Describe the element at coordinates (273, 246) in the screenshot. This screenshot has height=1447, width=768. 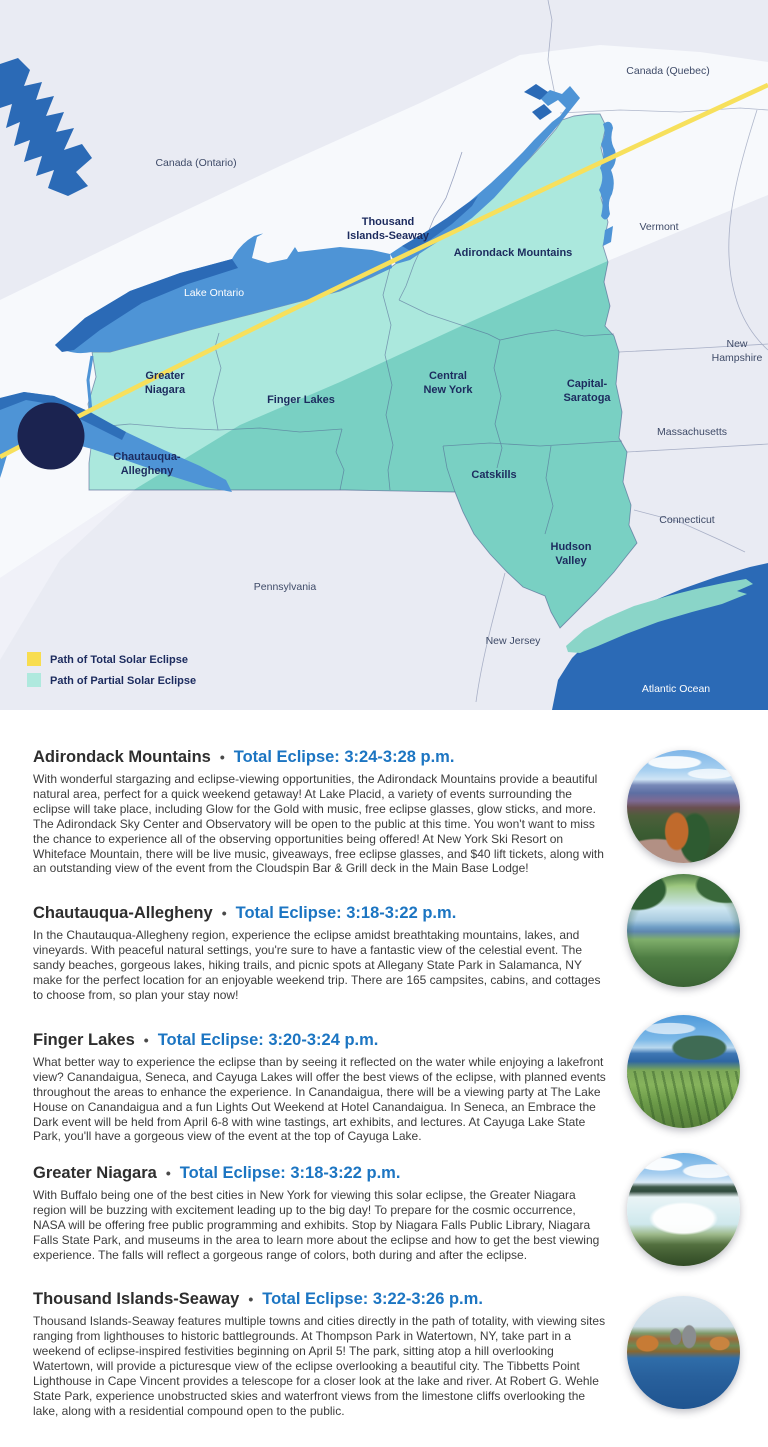
I see `prince-edward-peninsula` at that location.